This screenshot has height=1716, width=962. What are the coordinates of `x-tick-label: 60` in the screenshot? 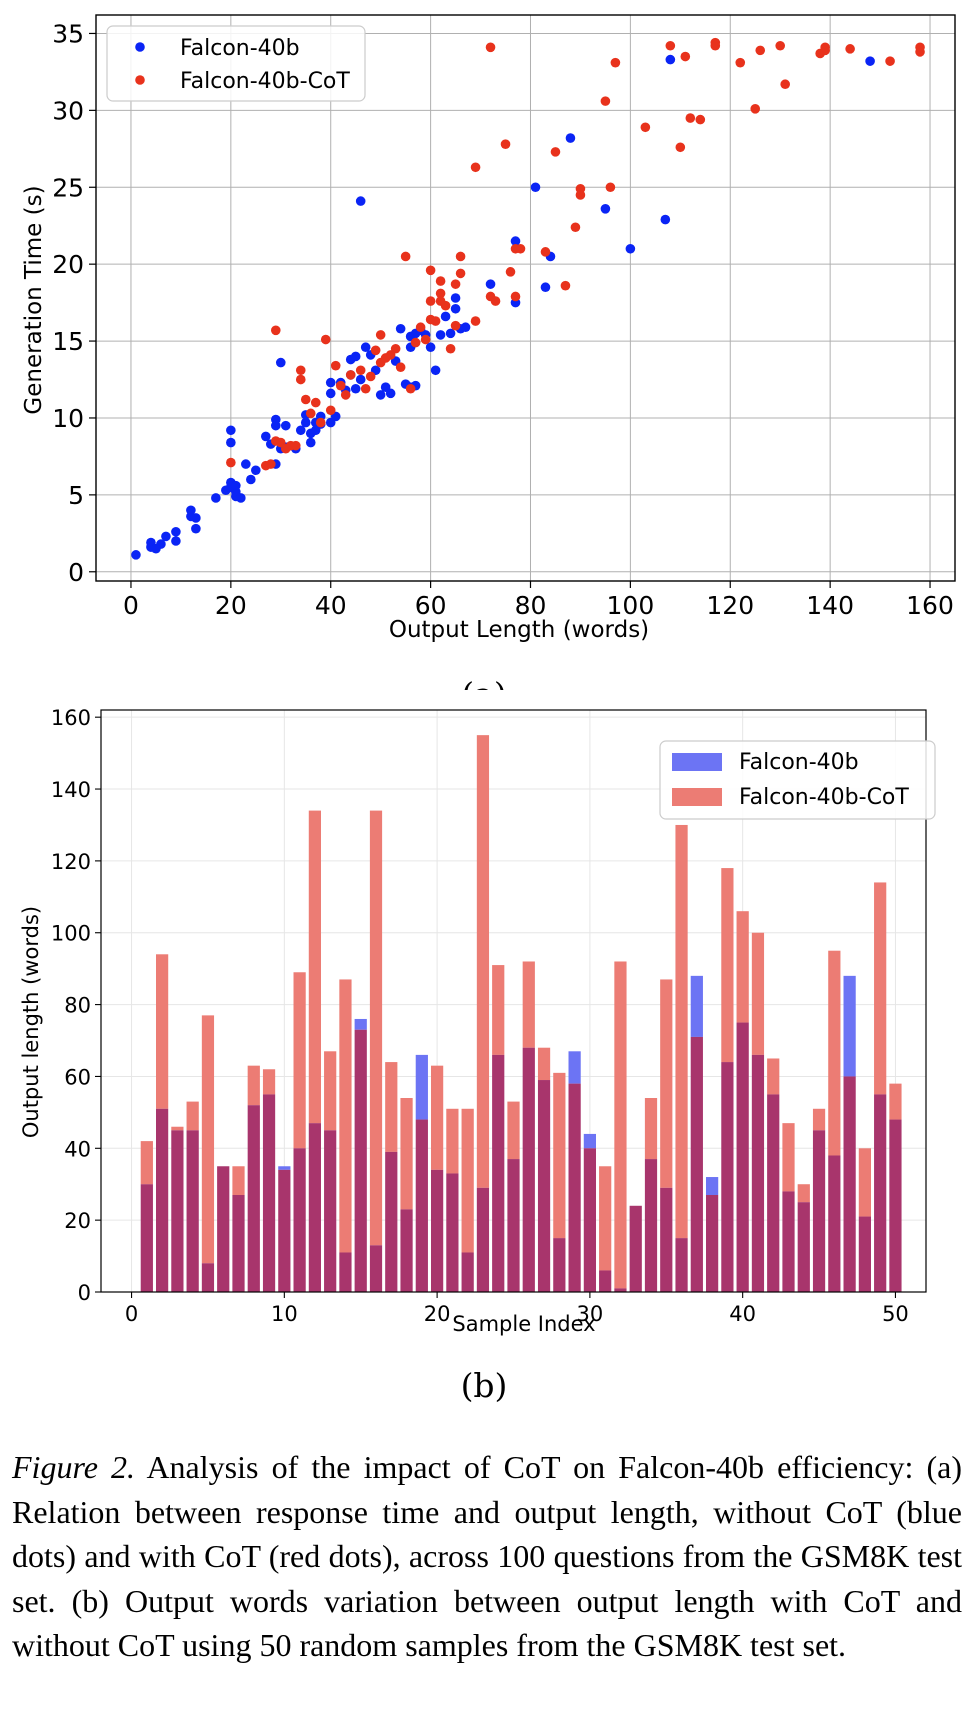 It's located at (431, 605).